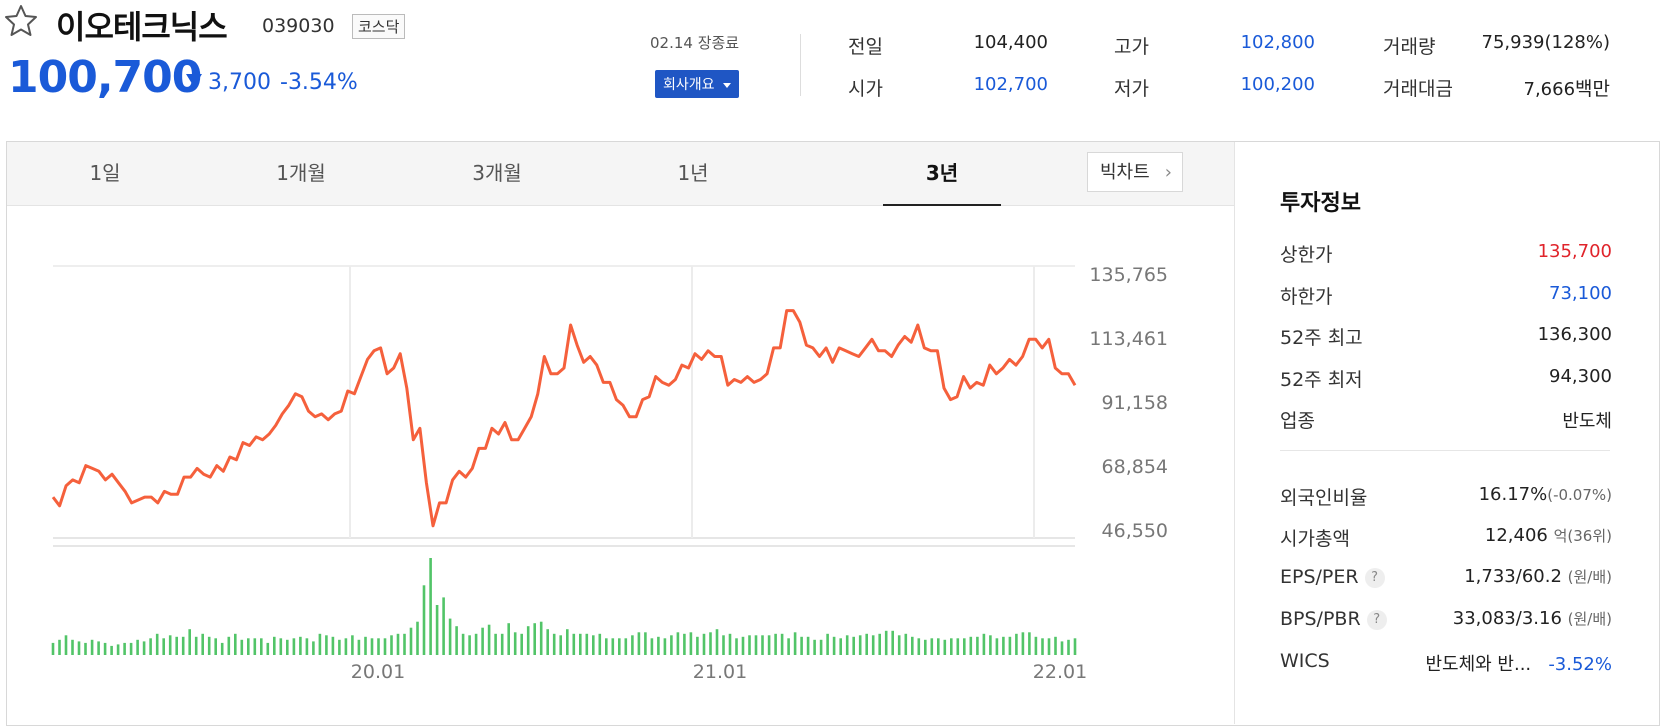 The image size is (1660, 727). Describe the element at coordinates (865, 89) in the screenshot. I see `quote-label: 시가` at that location.